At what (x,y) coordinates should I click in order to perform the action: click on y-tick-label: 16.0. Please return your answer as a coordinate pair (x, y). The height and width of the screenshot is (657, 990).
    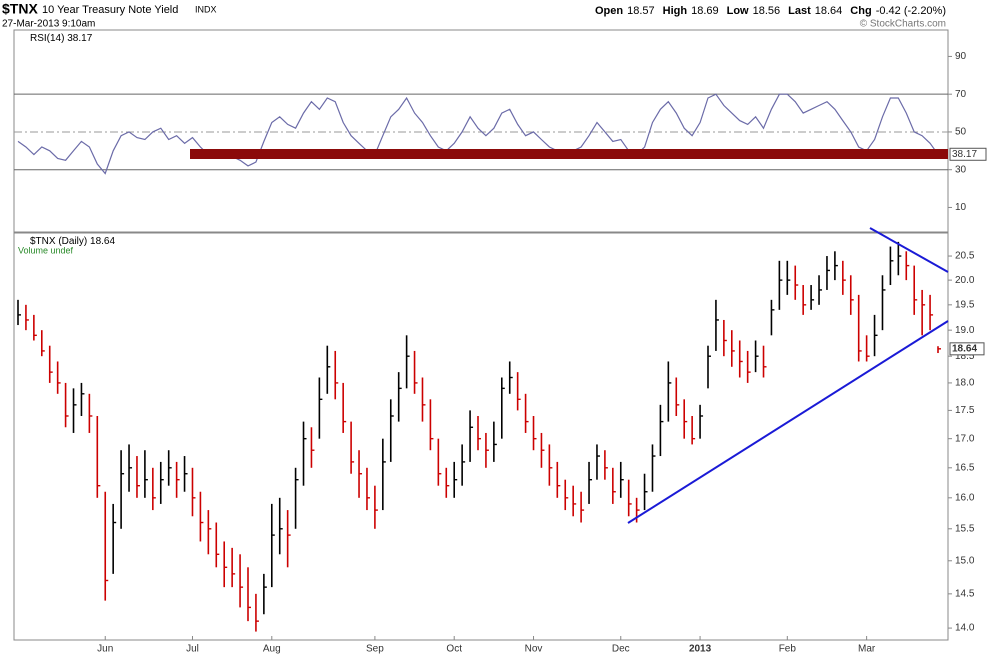
    Looking at the image, I should click on (965, 497).